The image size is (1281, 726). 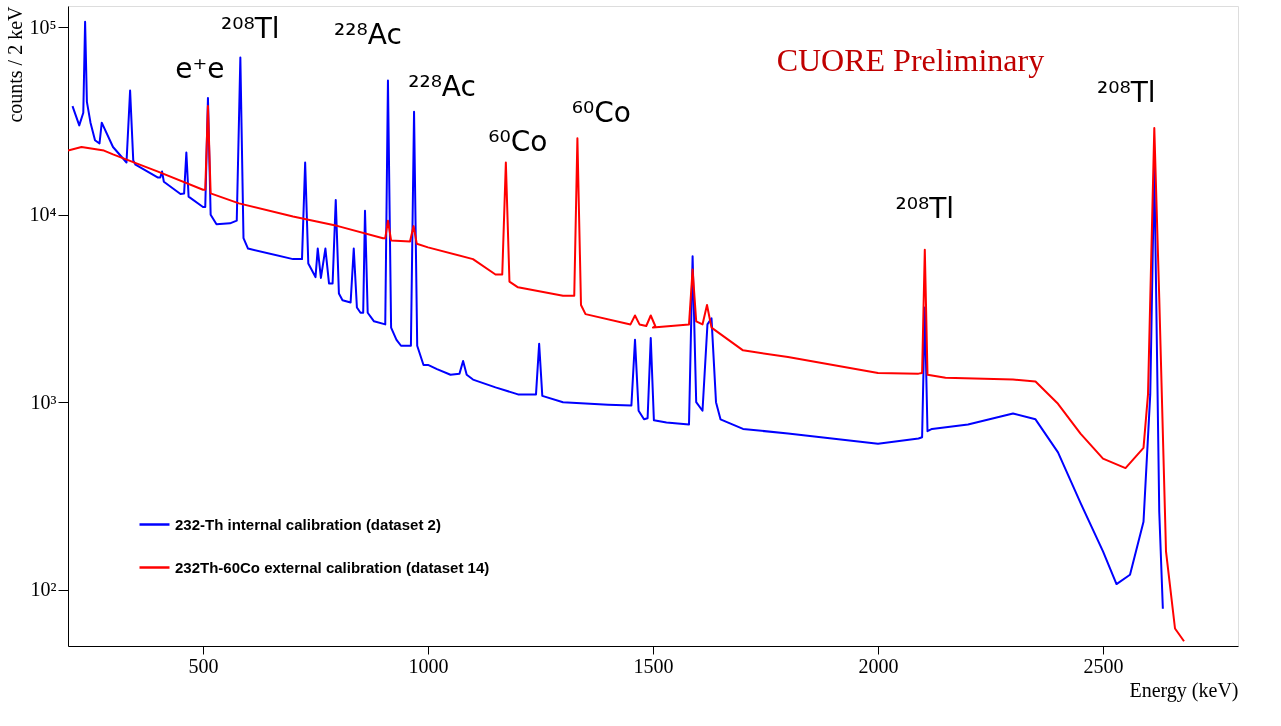 What do you see at coordinates (203, 665) in the screenshot?
I see `x-tick-label: 500` at bounding box center [203, 665].